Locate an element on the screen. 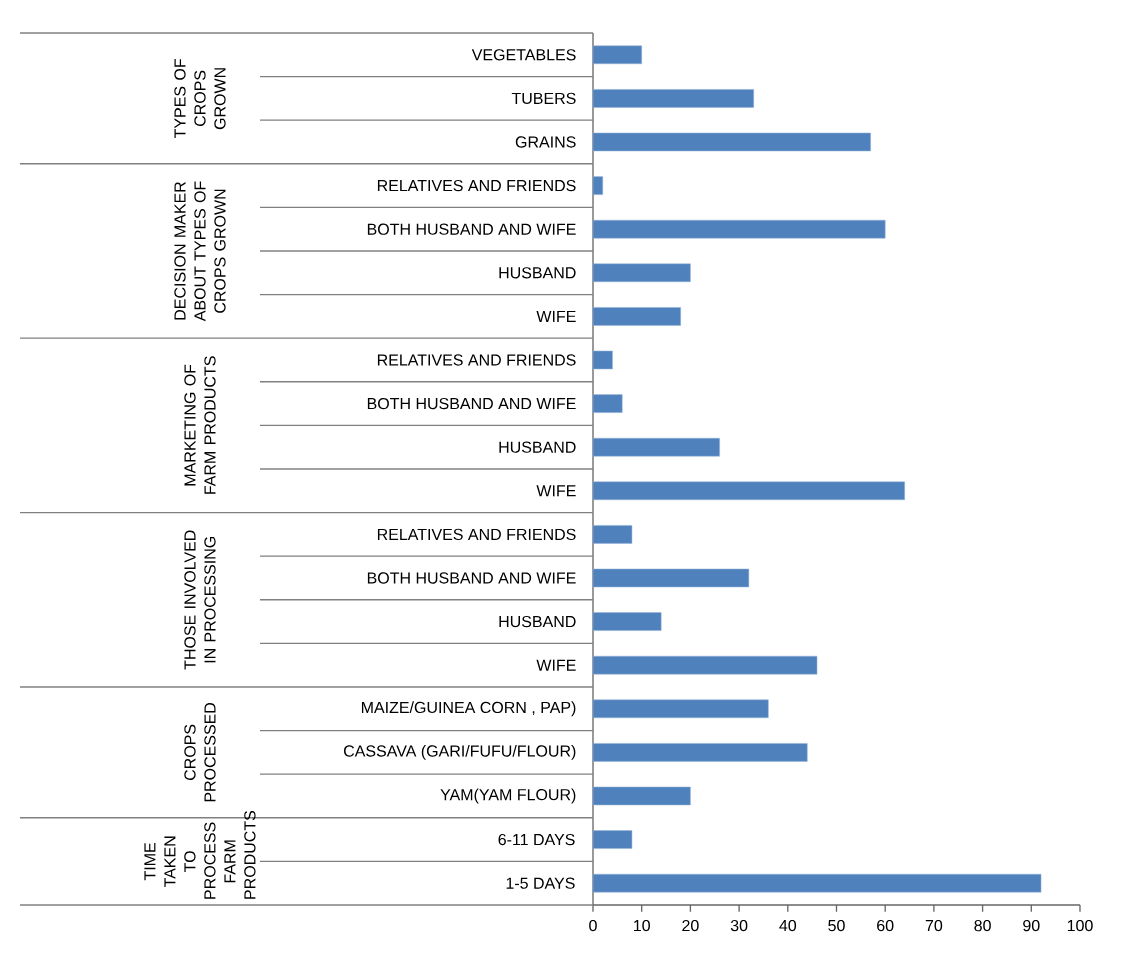  y-axis-title: TYPES OF CROPS GROWN is located at coordinates (200, 99).